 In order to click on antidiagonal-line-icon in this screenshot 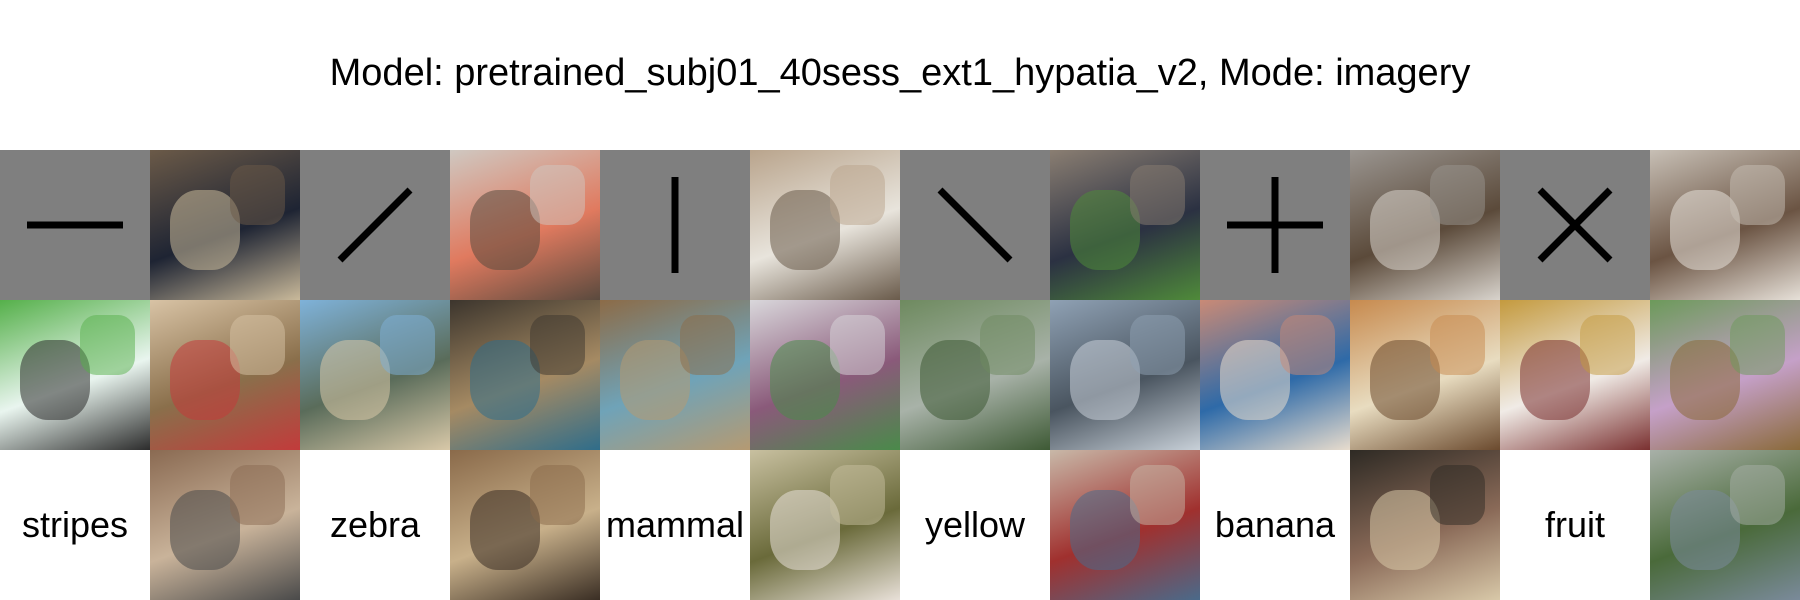, I will do `click(975, 225)`.